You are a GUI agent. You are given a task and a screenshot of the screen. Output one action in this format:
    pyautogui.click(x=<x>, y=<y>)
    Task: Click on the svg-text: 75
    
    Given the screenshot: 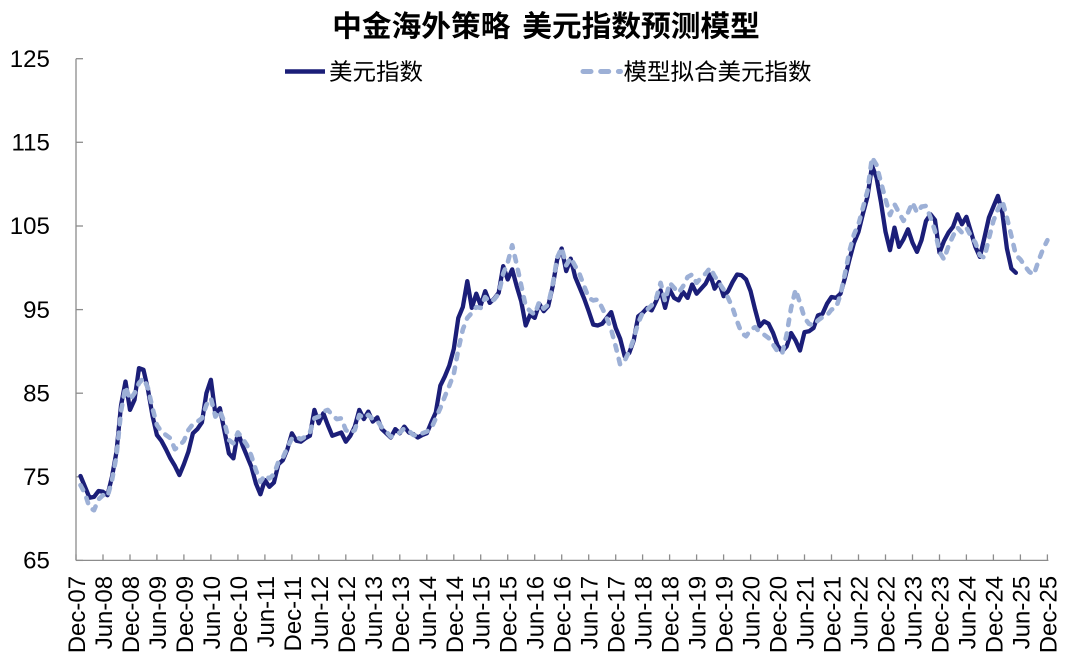 What is the action you would take?
    pyautogui.click(x=36, y=477)
    